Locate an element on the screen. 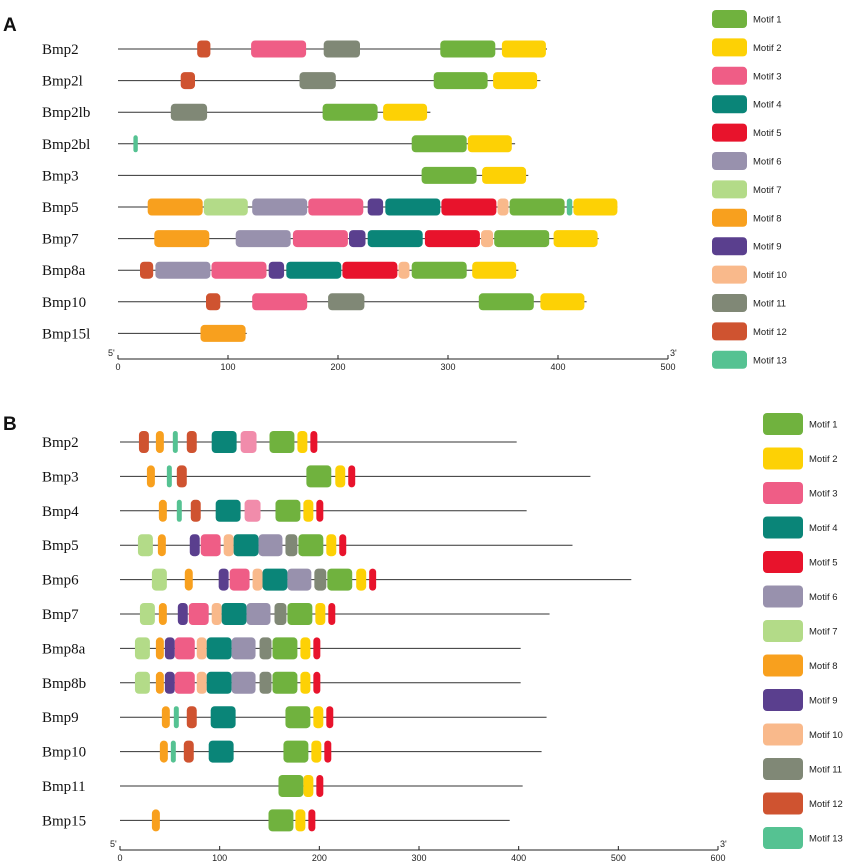 The height and width of the screenshot is (861, 851). gene-row-bmp7: Bmp7 is located at coordinates (320, 239).